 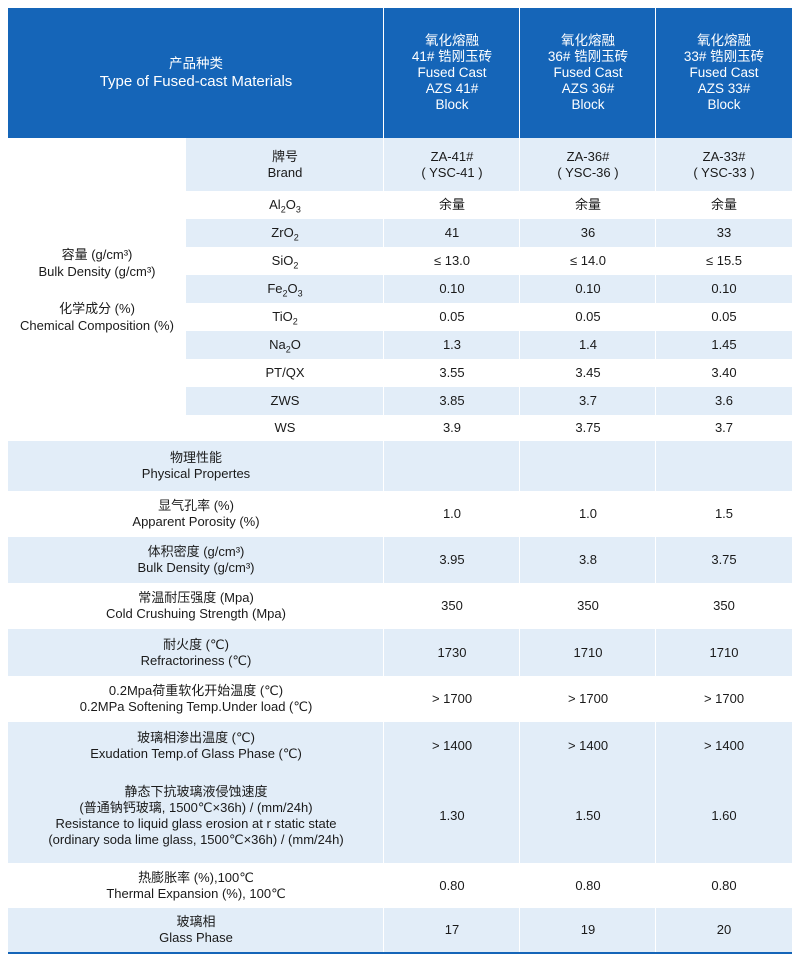 What do you see at coordinates (196, 597) in the screenshot?
I see `phys-label-zh: 常温耐压强度 (Mpa)` at bounding box center [196, 597].